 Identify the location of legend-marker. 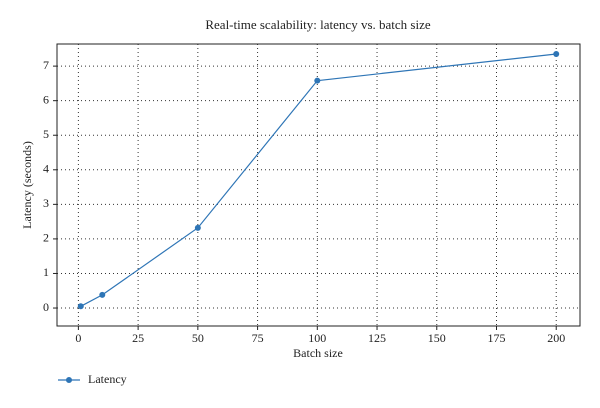
(69, 380).